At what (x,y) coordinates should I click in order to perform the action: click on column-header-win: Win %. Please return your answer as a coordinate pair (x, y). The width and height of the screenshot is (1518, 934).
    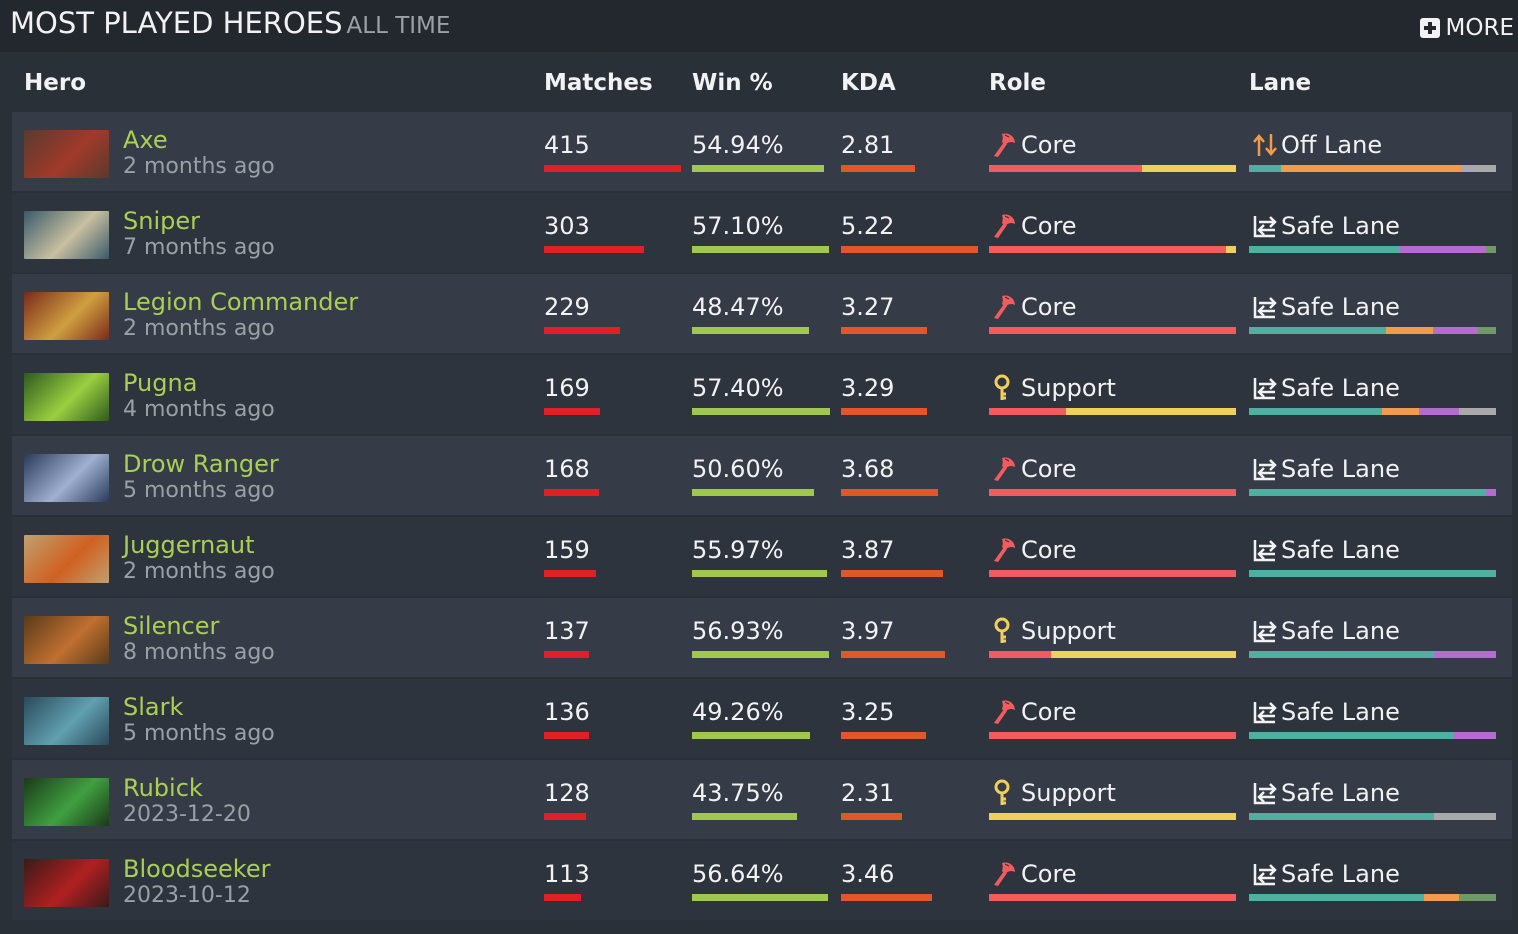
    Looking at the image, I should click on (732, 83).